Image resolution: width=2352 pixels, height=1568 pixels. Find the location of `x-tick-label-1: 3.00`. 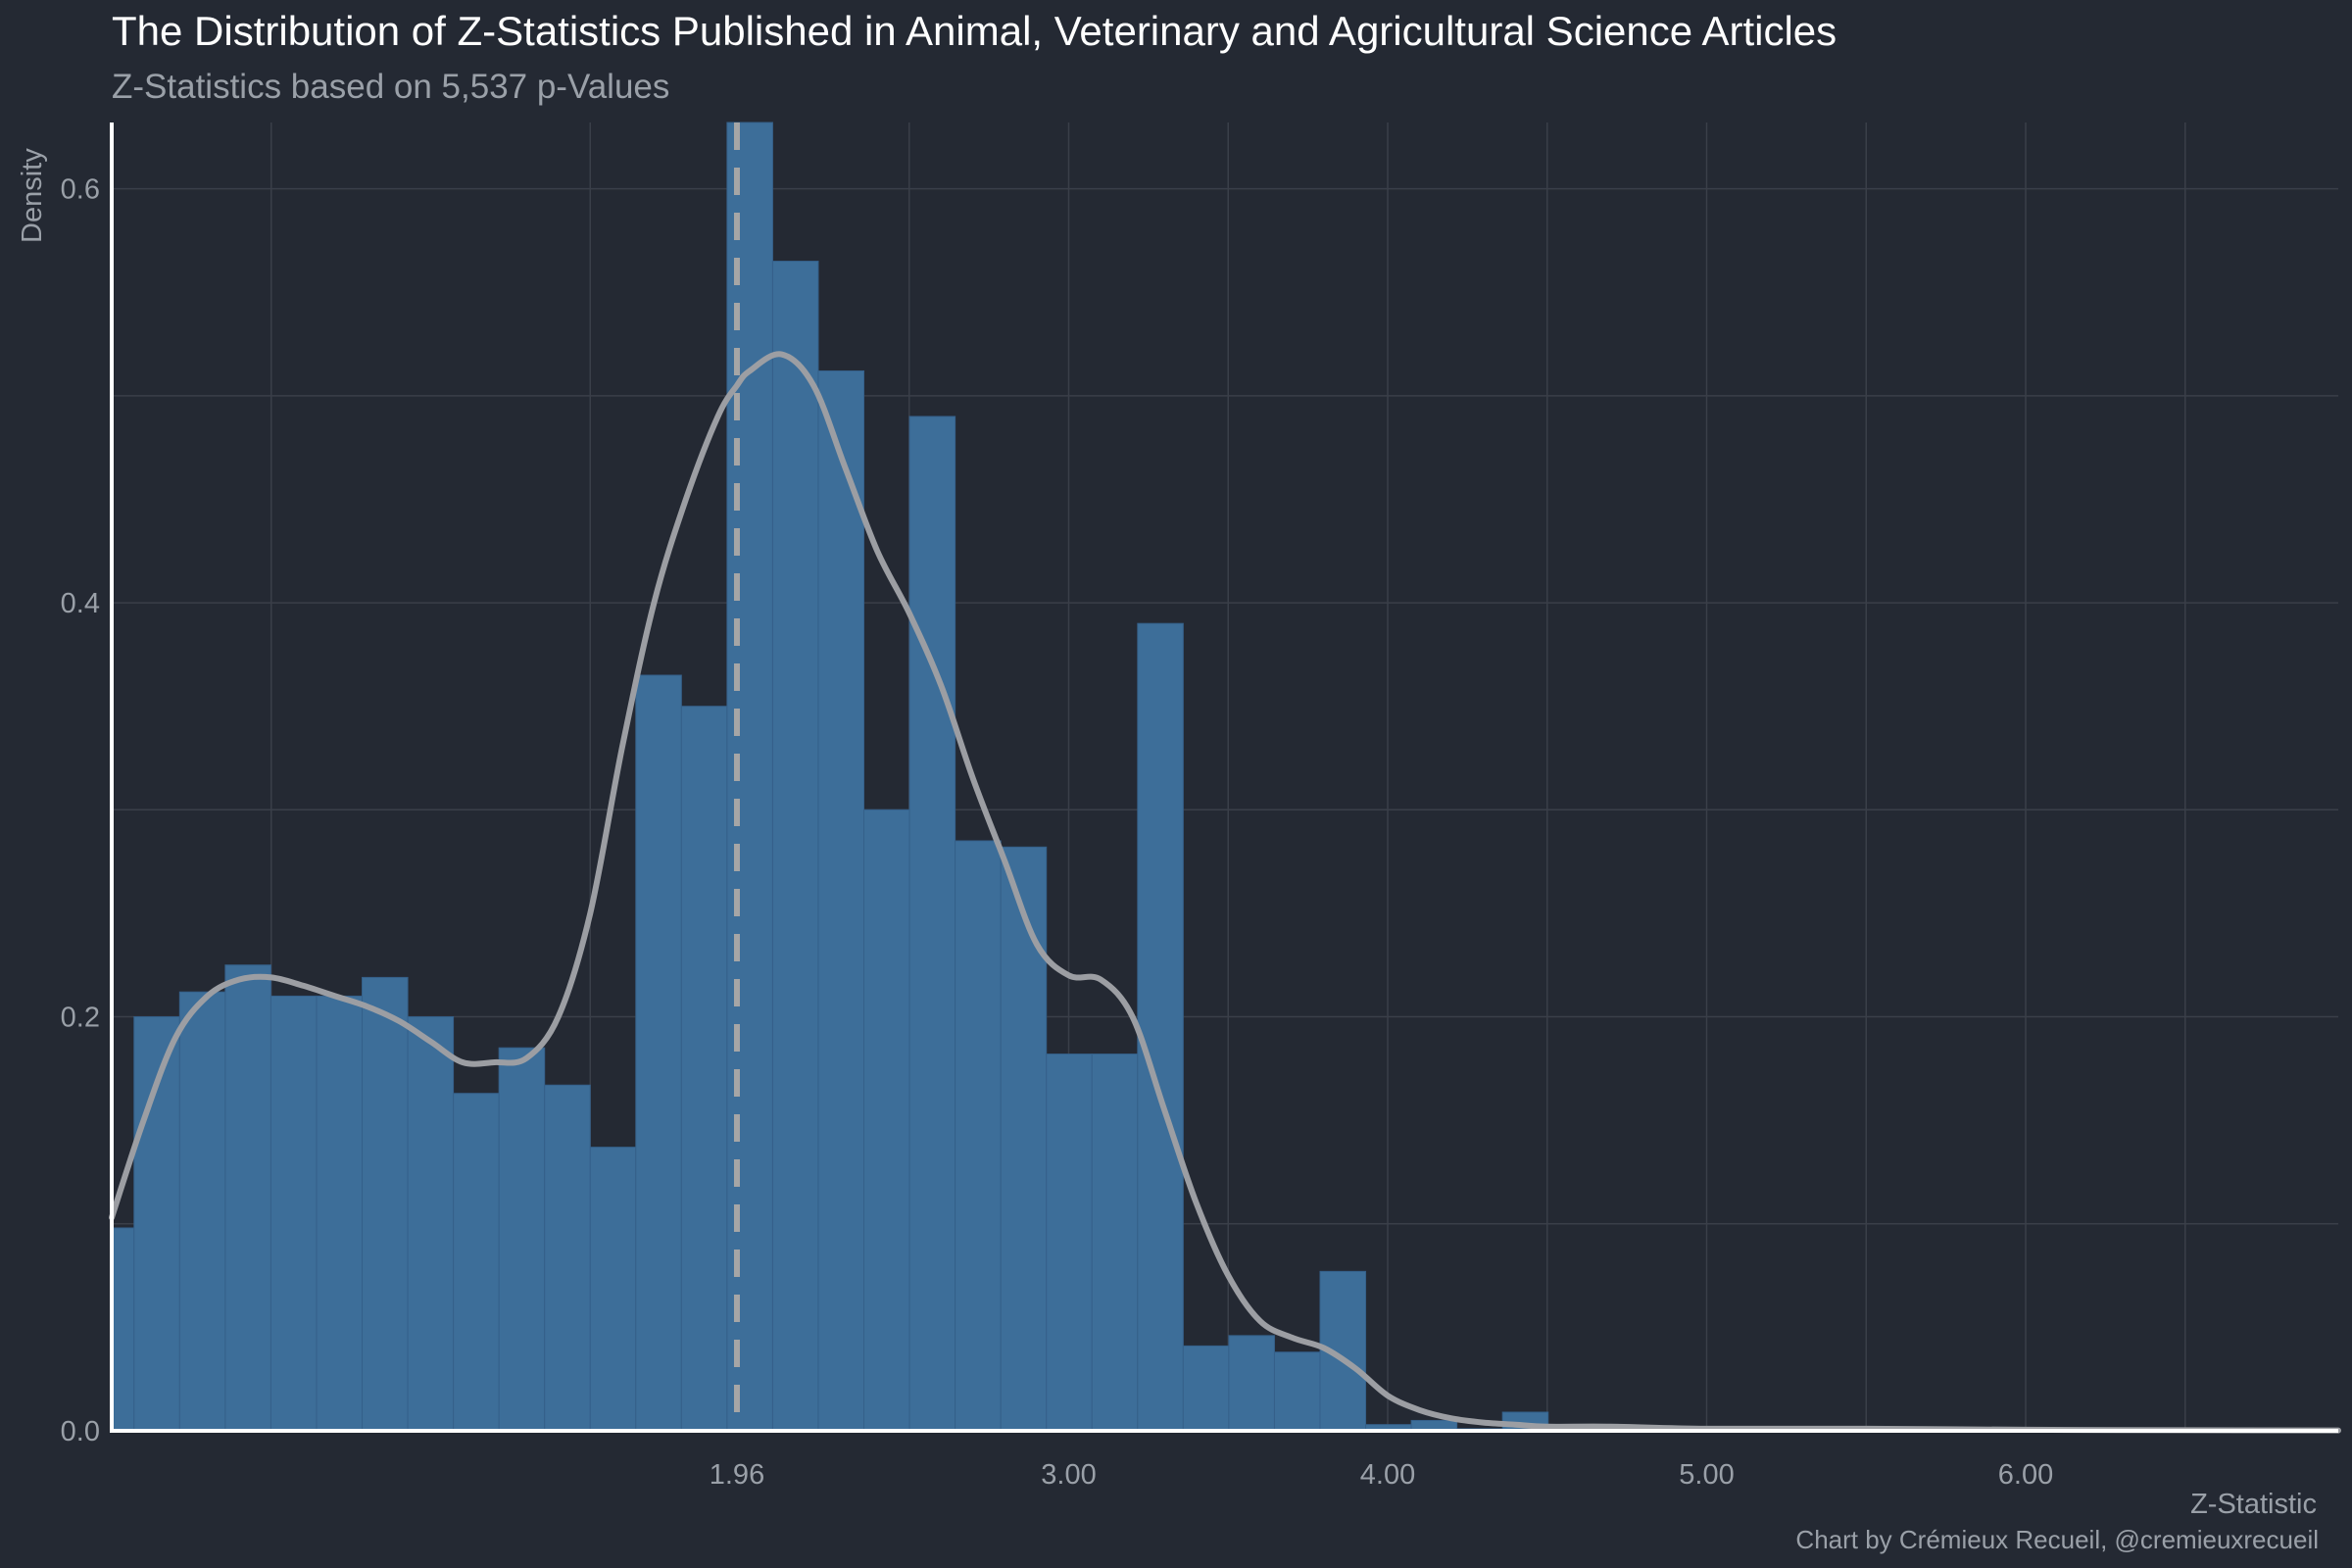

x-tick-label-1: 3.00 is located at coordinates (1068, 1475).